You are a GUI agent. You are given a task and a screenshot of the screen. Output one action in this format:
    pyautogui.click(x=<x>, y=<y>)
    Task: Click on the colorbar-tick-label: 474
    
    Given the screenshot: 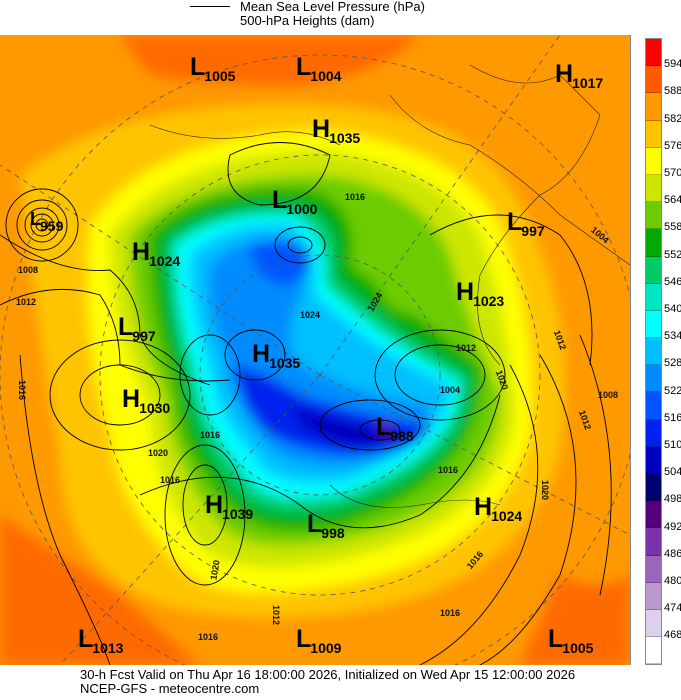 What is the action you would take?
    pyautogui.click(x=672, y=608)
    